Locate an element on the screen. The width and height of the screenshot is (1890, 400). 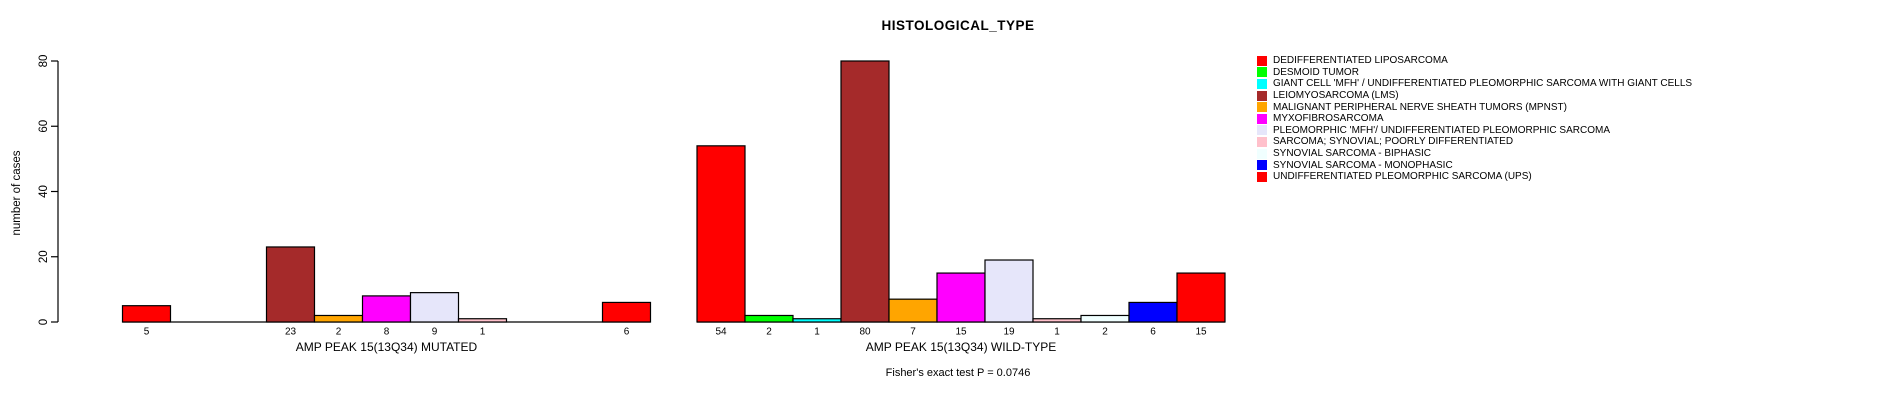
y-axis-tick-label: 20 is located at coordinates (44, 256).